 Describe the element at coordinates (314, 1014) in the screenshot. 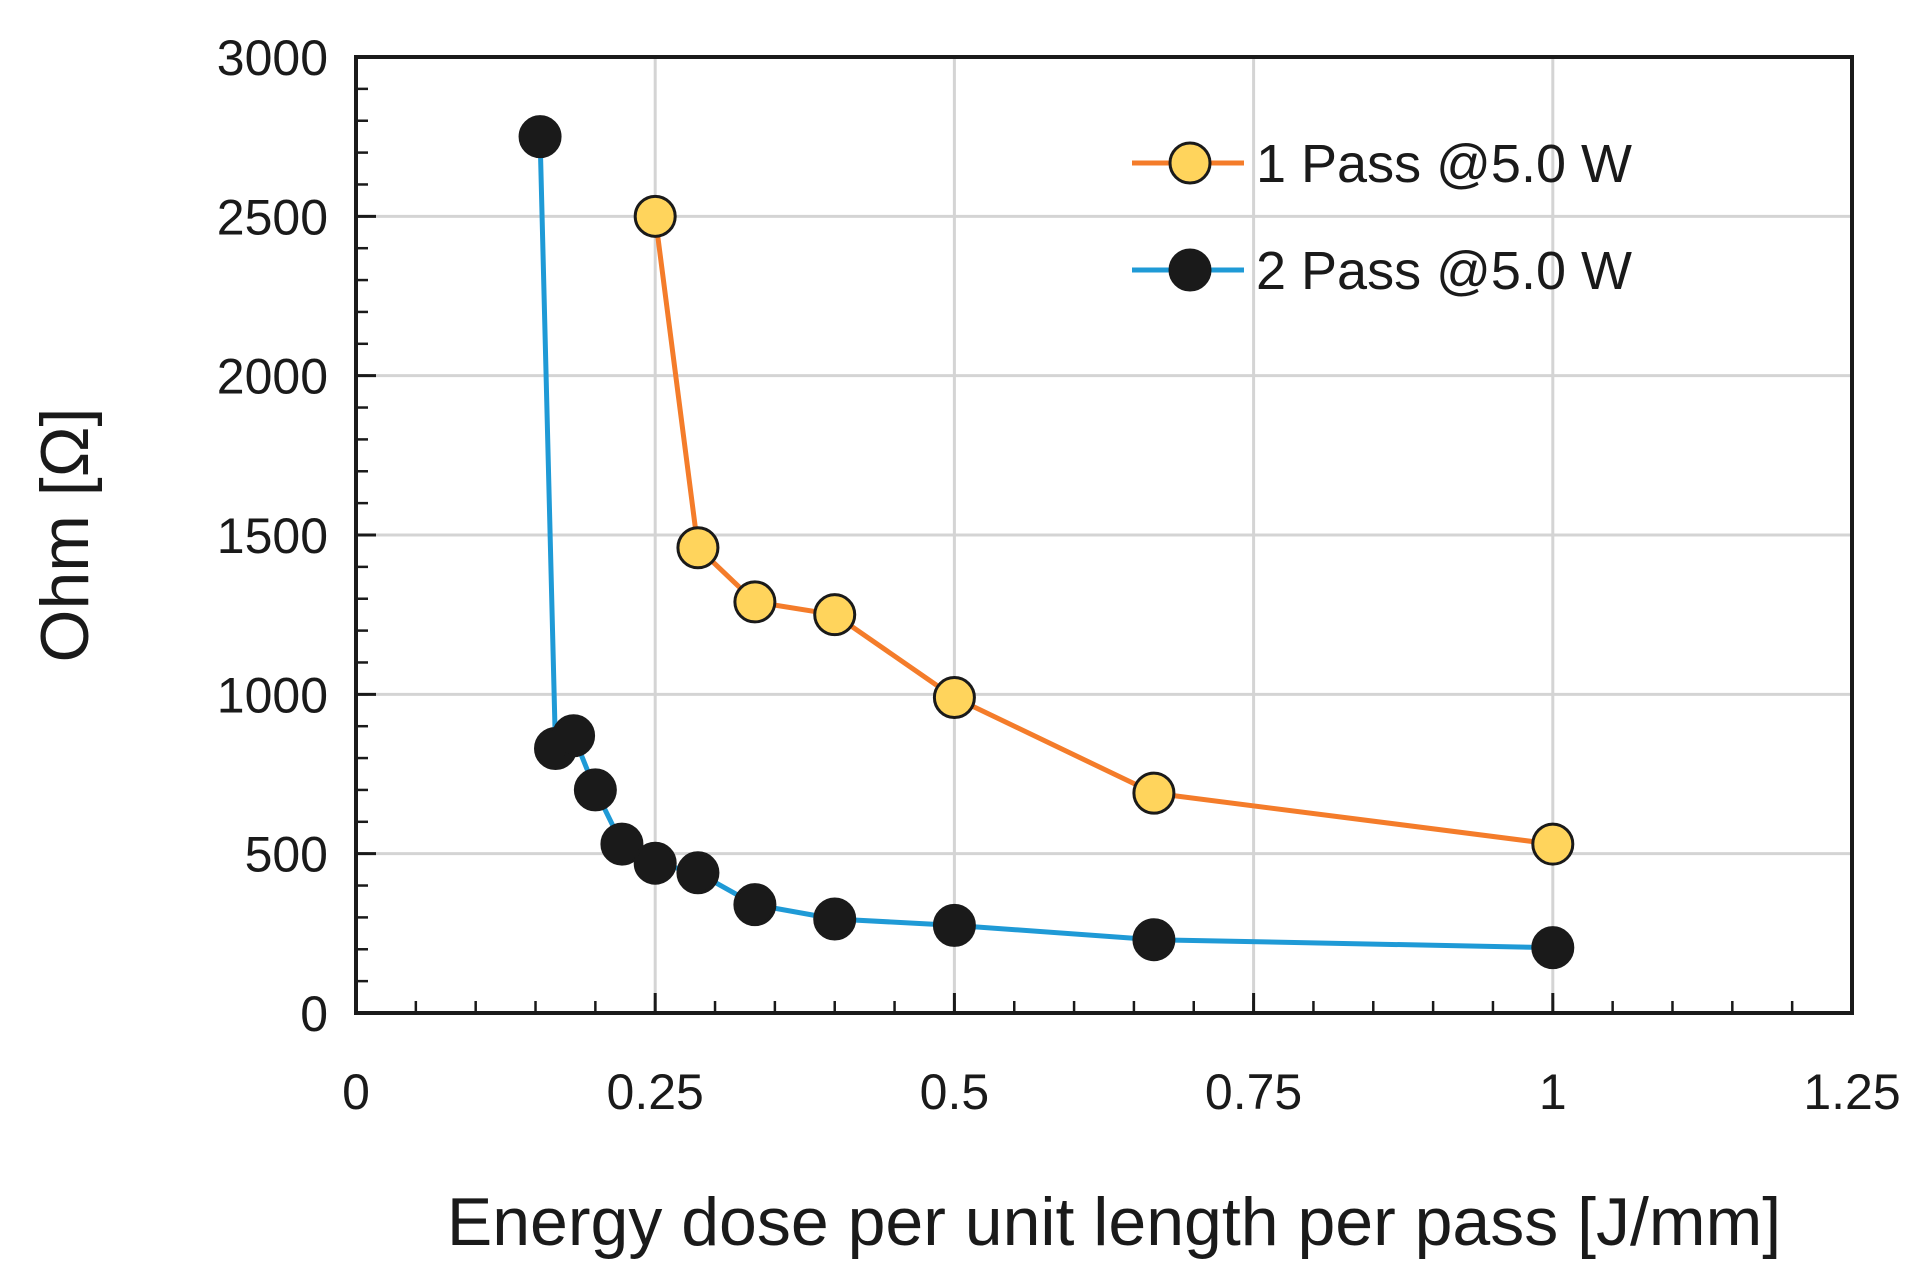

I see `y-tick-label: 0` at that location.